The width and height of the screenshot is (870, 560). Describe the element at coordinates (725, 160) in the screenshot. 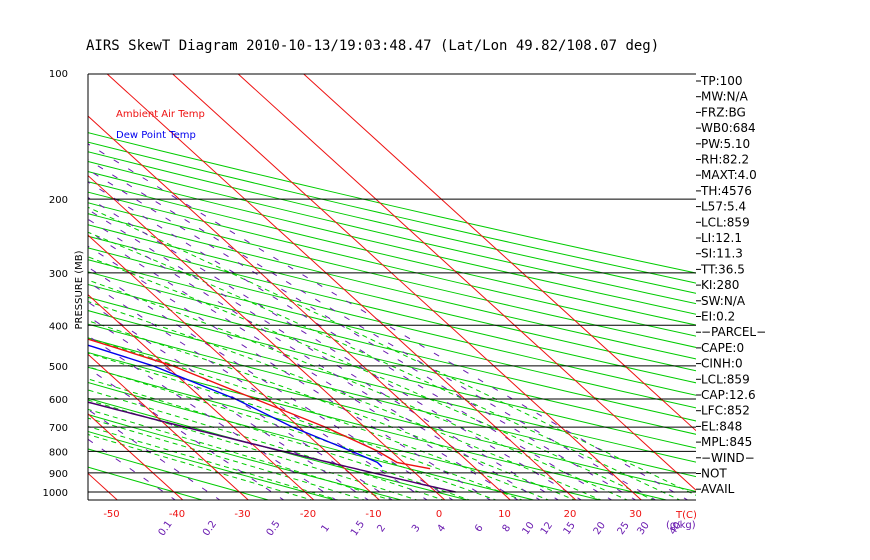

I see `index-entry: RH:82.2` at that location.